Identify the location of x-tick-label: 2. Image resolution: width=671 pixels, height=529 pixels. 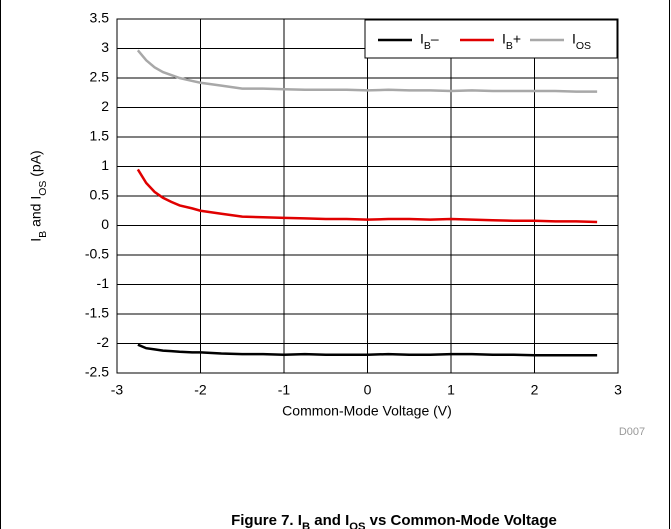
(535, 390).